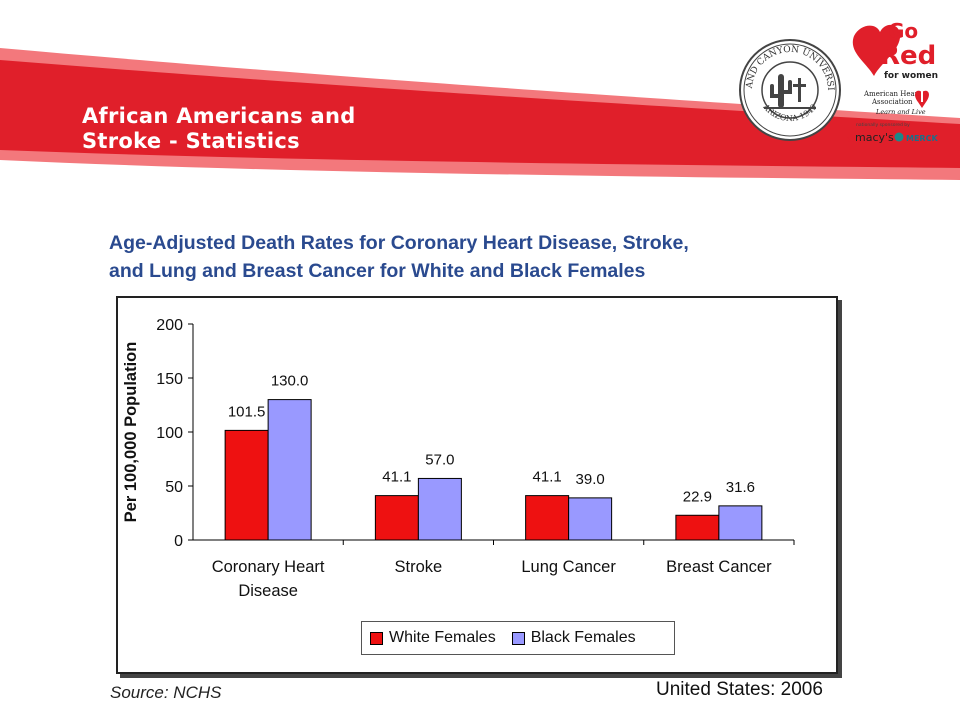 The image size is (960, 720). What do you see at coordinates (900, 112) in the screenshot?
I see `aha-tagline: Learn and Live` at bounding box center [900, 112].